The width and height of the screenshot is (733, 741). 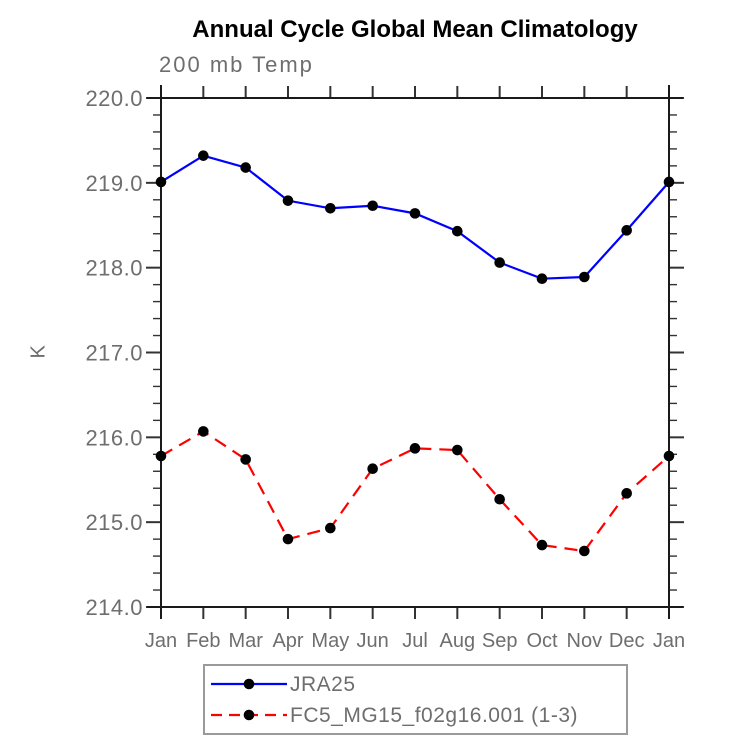 I want to click on y-tick-label: 218.0, so click(x=114, y=268).